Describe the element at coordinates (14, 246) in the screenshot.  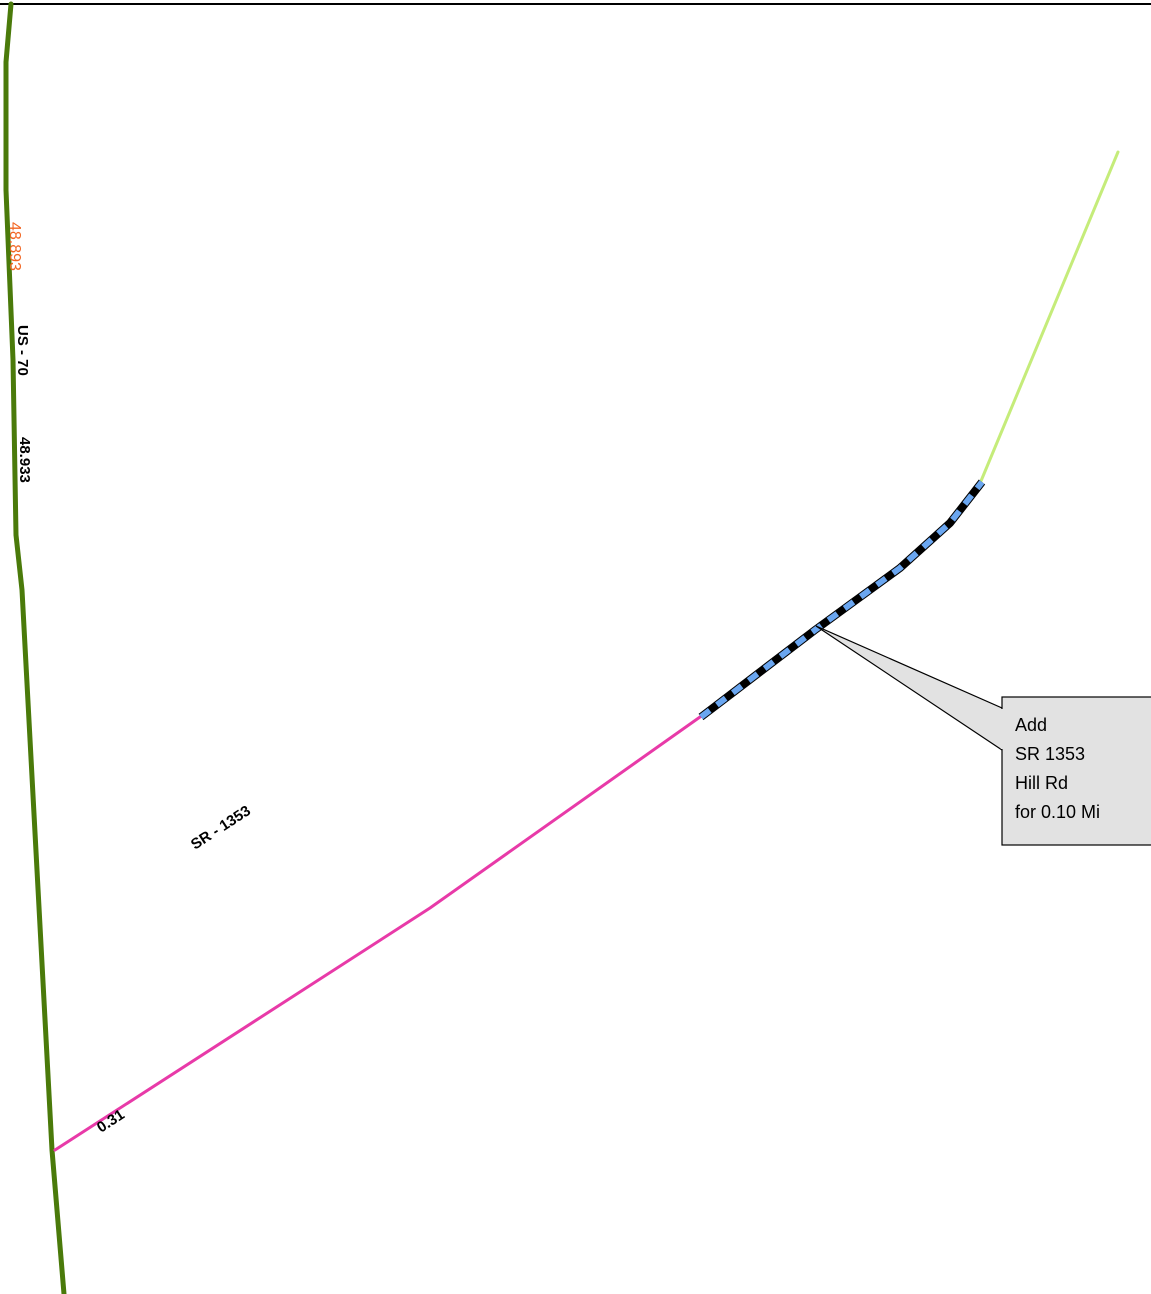
I see `us-milepost-start-label: 48.893` at that location.